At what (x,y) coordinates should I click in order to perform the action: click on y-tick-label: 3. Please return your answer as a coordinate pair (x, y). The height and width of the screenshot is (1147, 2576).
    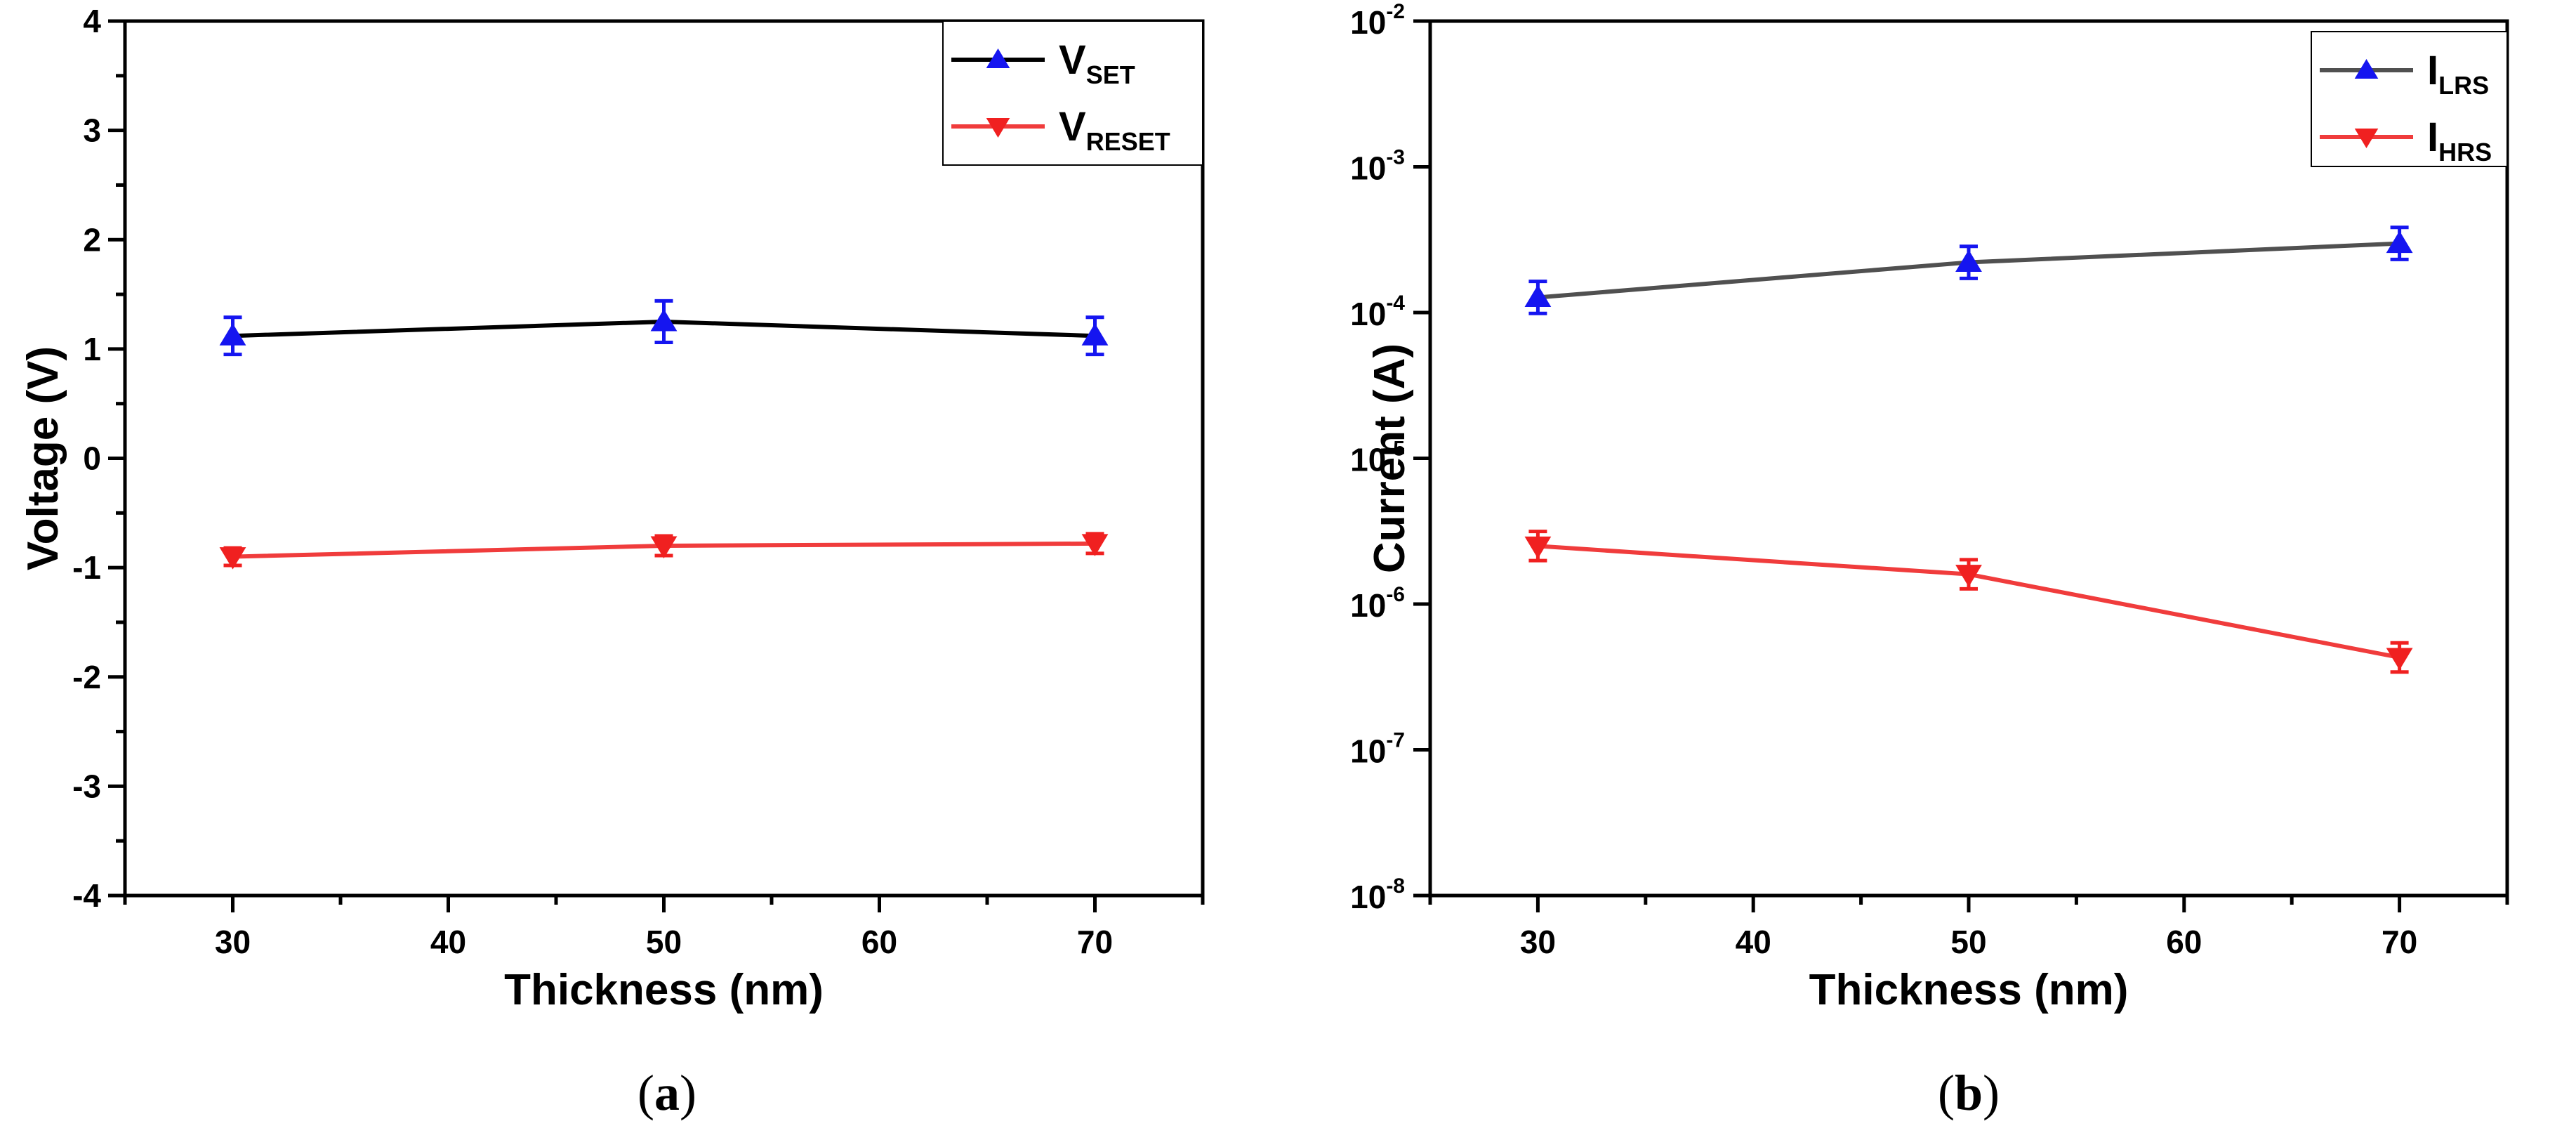
    Looking at the image, I should click on (92, 130).